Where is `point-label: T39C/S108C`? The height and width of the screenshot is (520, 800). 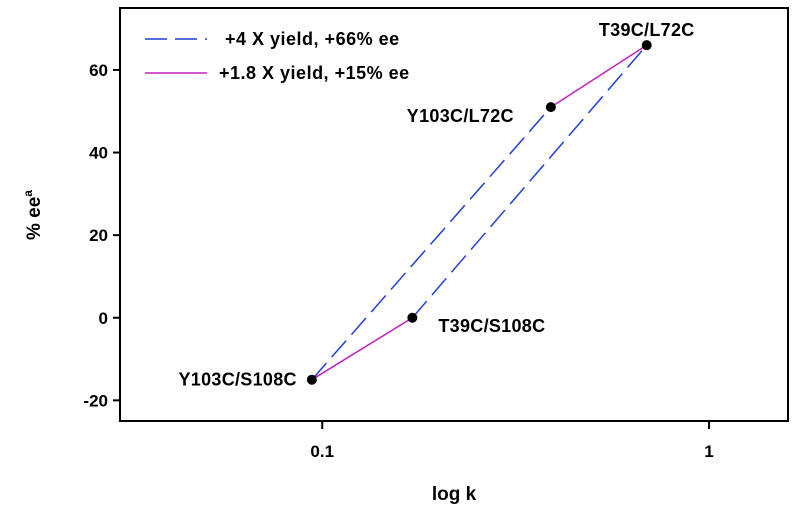 point-label: T39C/S108C is located at coordinates (491, 326).